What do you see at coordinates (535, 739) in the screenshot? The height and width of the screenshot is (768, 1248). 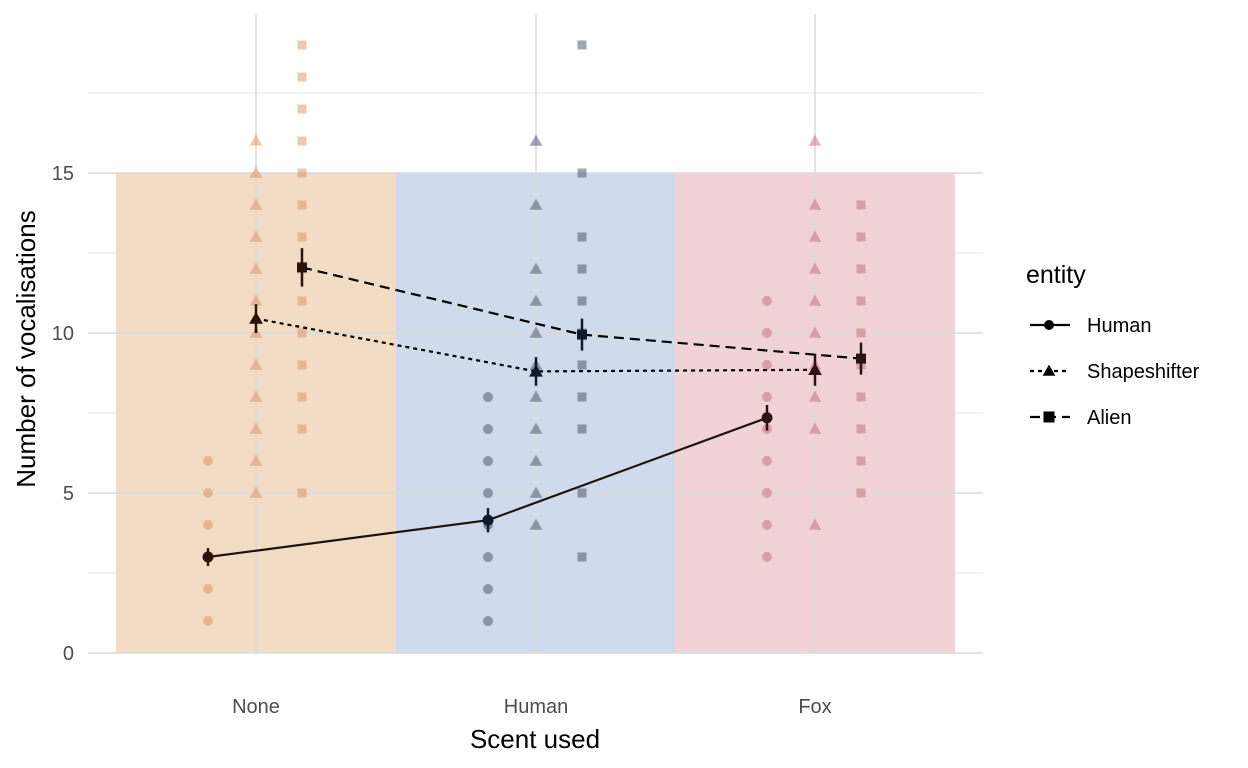 I see `x-axis-title: Scent used` at bounding box center [535, 739].